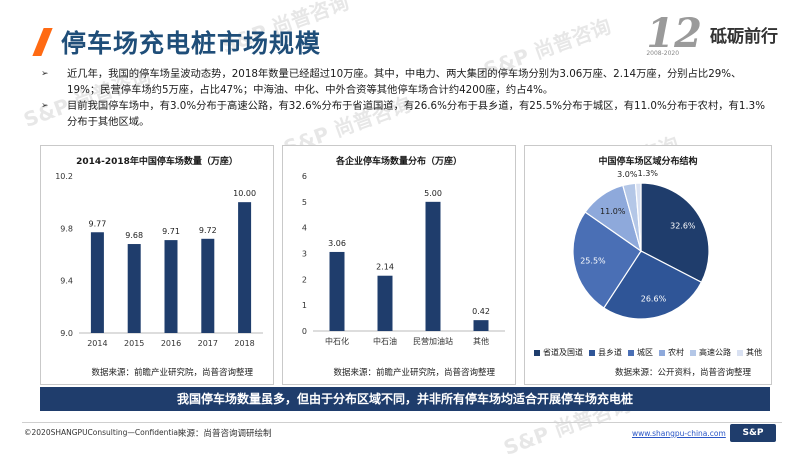 The height and width of the screenshot is (461, 800). Describe the element at coordinates (610, 352) in the screenshot. I see `legend-label: 县乡道` at that location.